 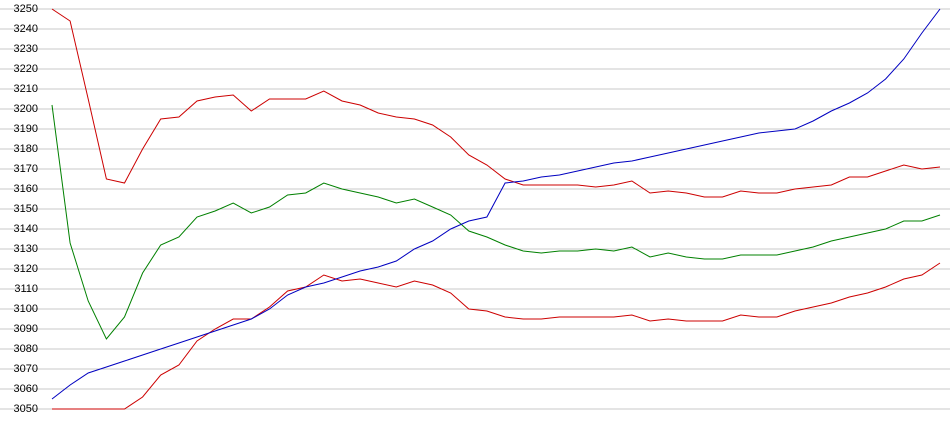 What do you see at coordinates (26, 329) in the screenshot?
I see `y-tick-label: 3090` at bounding box center [26, 329].